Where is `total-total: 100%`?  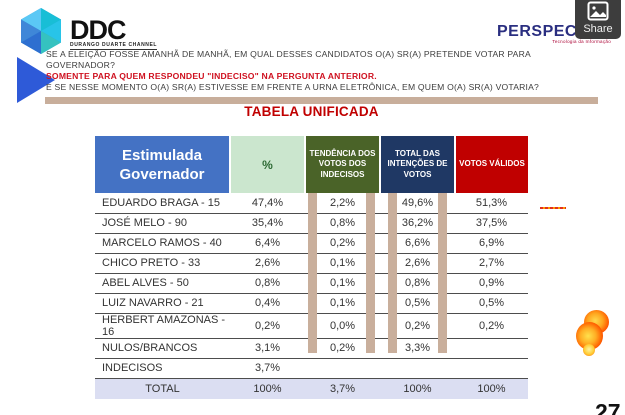 total-total: 100% is located at coordinates (417, 388).